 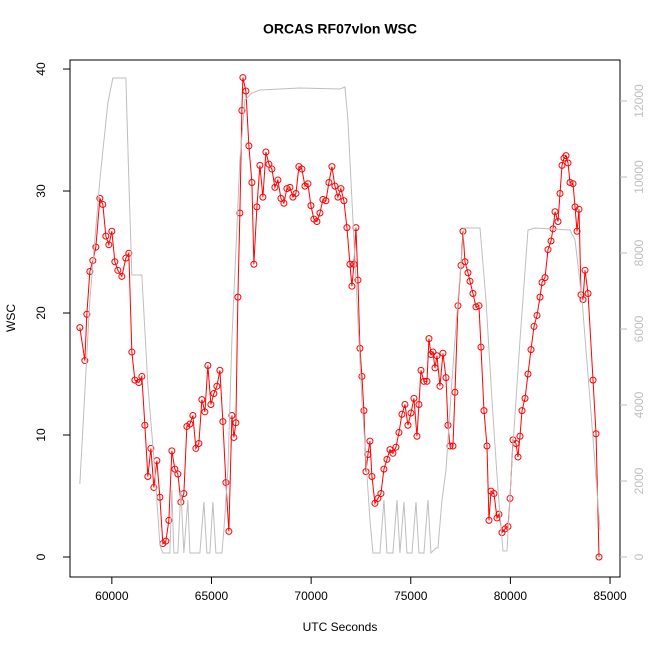 I want to click on y2-tick-label: 2000, so click(x=639, y=480).